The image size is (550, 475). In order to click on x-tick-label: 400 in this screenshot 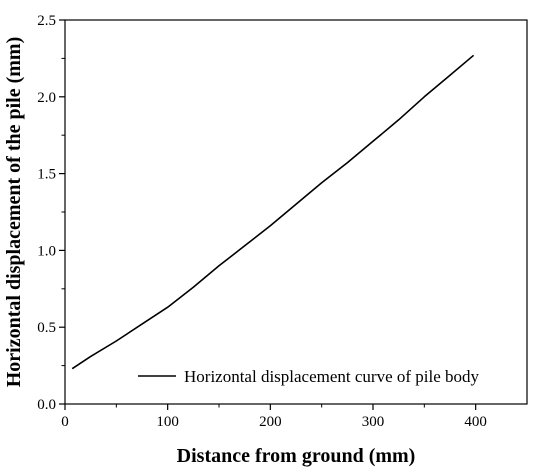, I will do `click(475, 422)`.